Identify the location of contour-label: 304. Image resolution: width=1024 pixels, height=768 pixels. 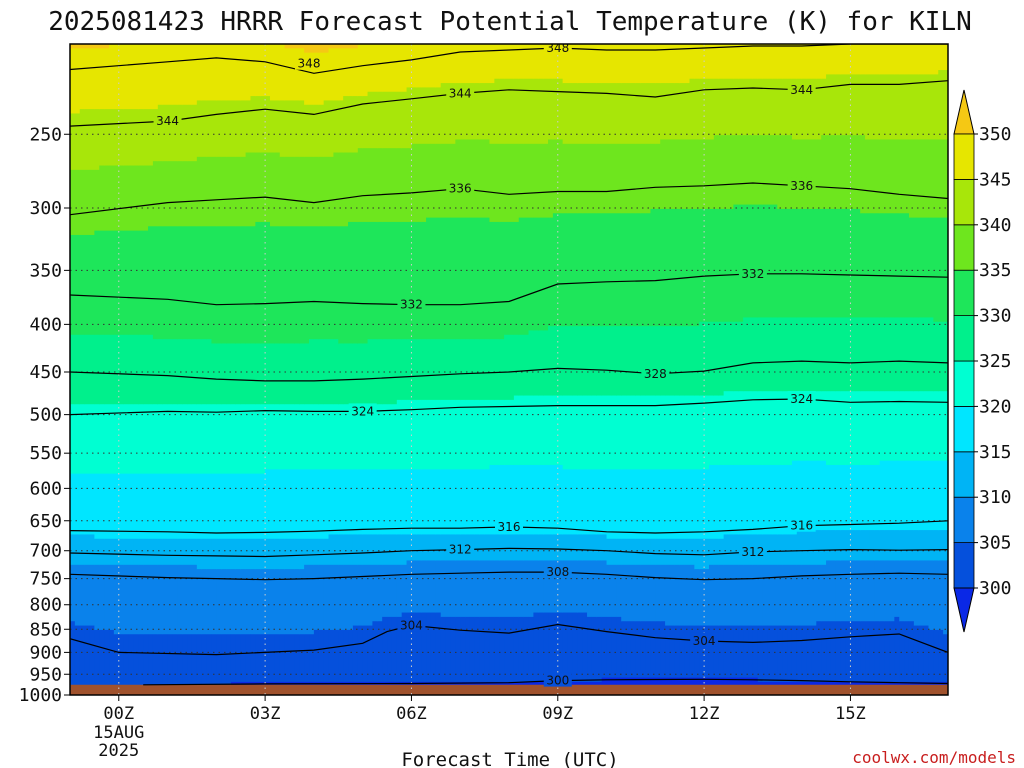
(411, 625).